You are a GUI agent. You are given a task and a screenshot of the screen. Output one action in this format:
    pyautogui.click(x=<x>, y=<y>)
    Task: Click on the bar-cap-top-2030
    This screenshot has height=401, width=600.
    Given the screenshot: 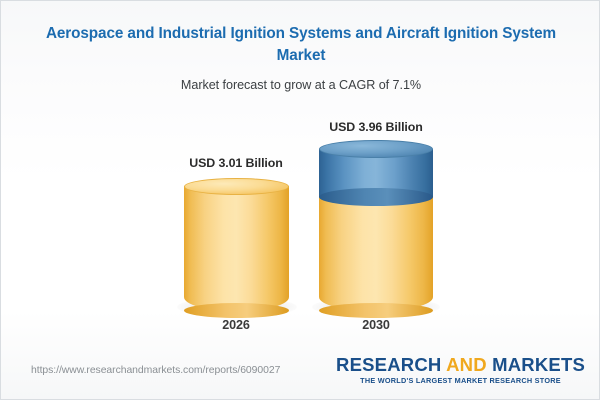 What is the action you would take?
    pyautogui.click(x=376, y=149)
    